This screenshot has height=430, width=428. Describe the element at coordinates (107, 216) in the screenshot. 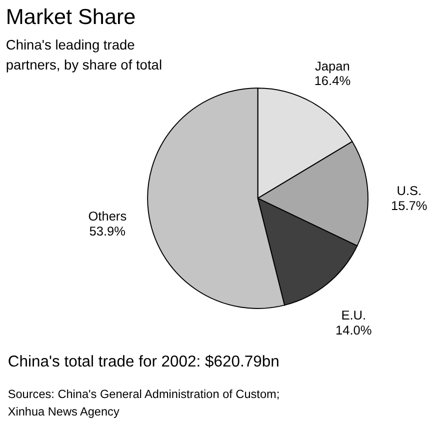

I see `slice-label: Others` at that location.